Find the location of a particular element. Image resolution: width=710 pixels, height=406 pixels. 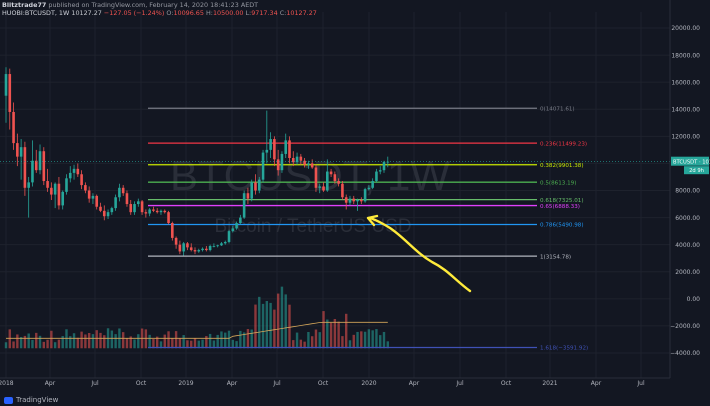

watermark-symbol: BTCUSDT, 1W is located at coordinates (310, 175).